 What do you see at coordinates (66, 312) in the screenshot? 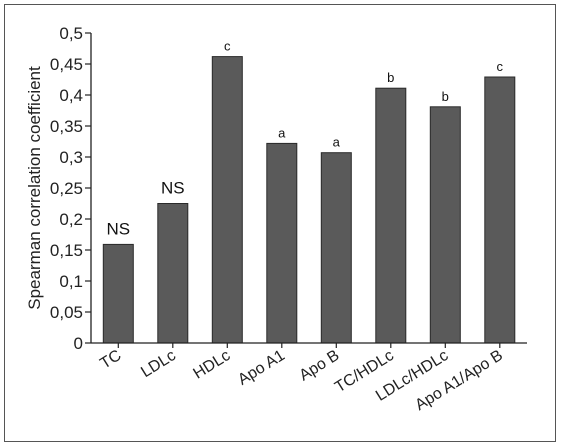
I see `y-tick-label-1: 0,05` at bounding box center [66, 312].